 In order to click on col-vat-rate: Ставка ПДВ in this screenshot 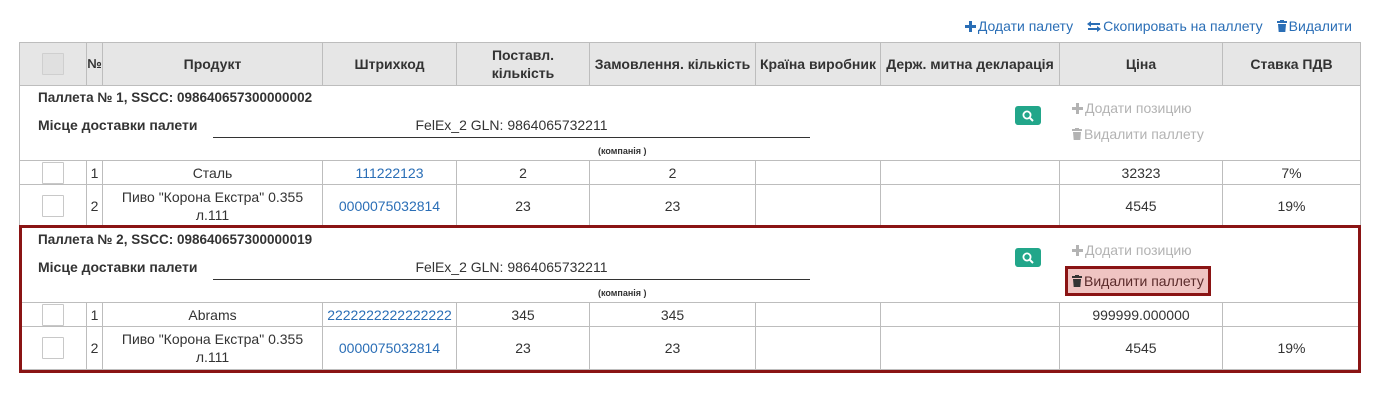, I will do `click(1291, 64)`.